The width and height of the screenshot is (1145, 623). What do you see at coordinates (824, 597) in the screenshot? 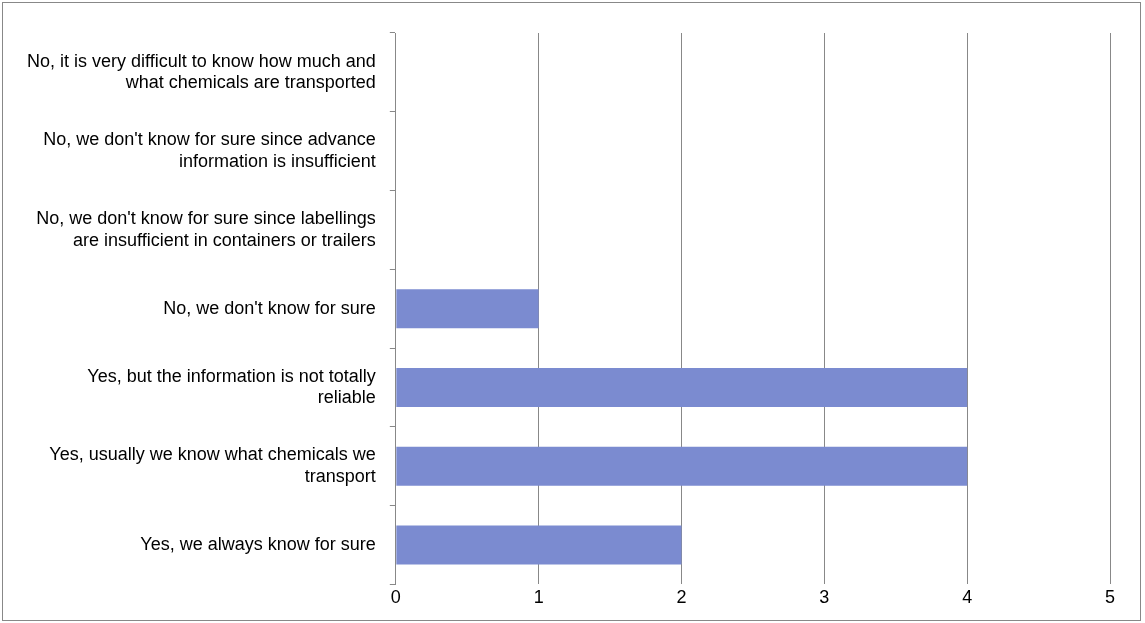
I see `x-tick-label: 3` at bounding box center [824, 597].